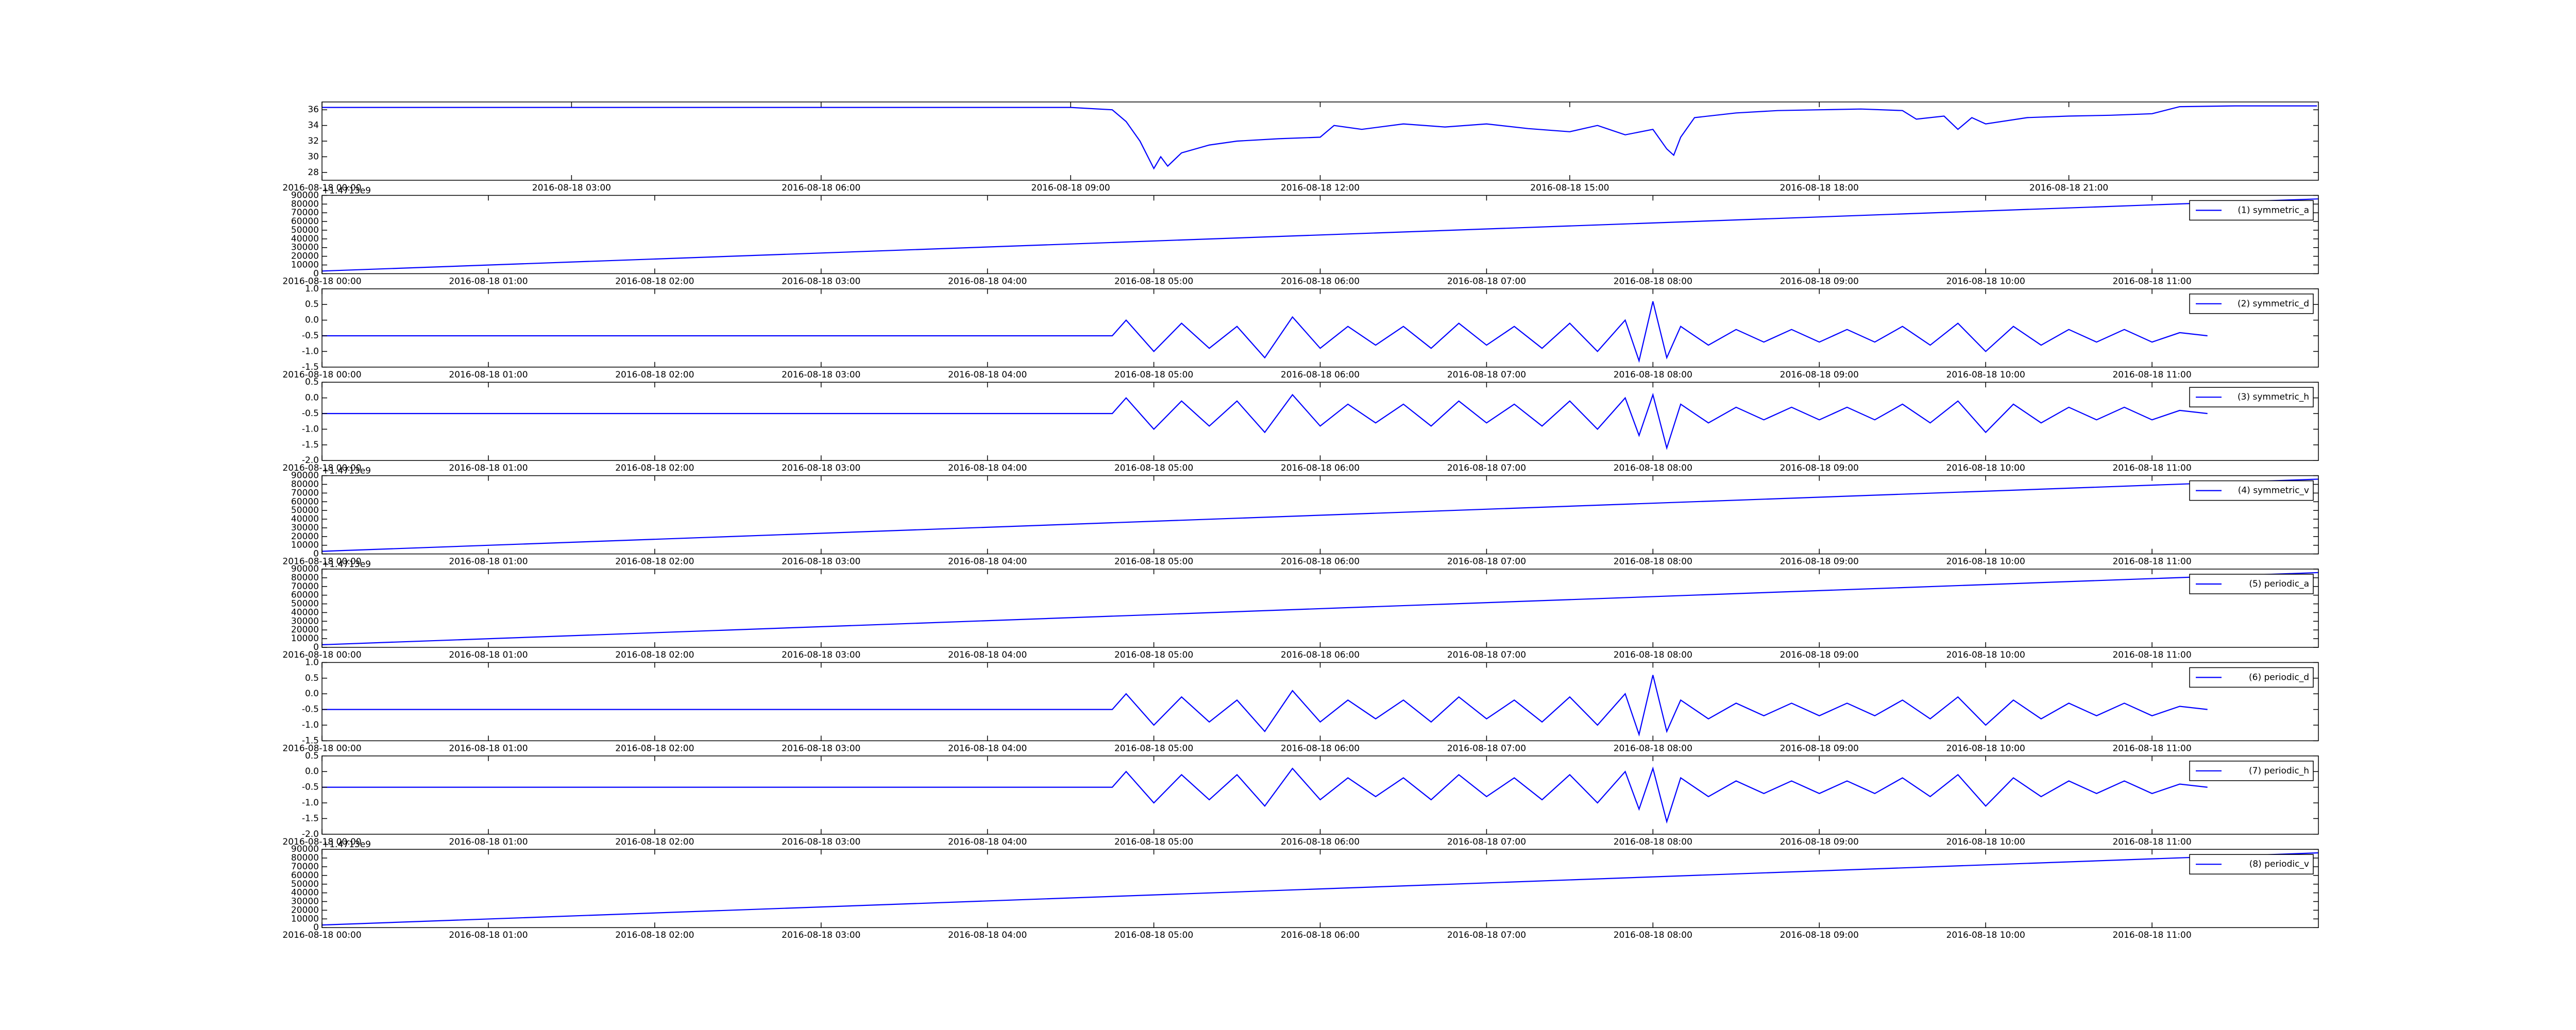 Image resolution: width=2576 pixels, height=1030 pixels. What do you see at coordinates (2279, 584) in the screenshot?
I see `legend-label: (5) periodic_a` at bounding box center [2279, 584].